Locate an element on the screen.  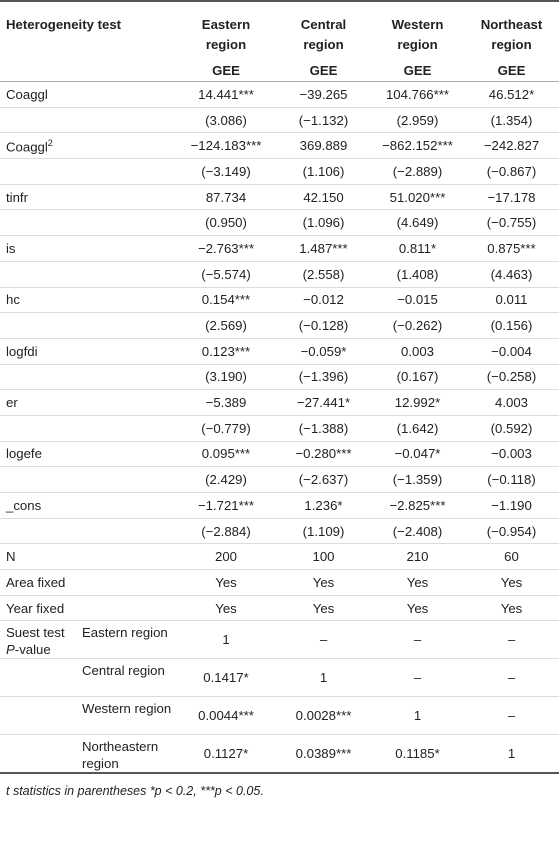
table-row: (0.950) (1.096) (4.649) (−0.755) is located at coordinates (279, 223).